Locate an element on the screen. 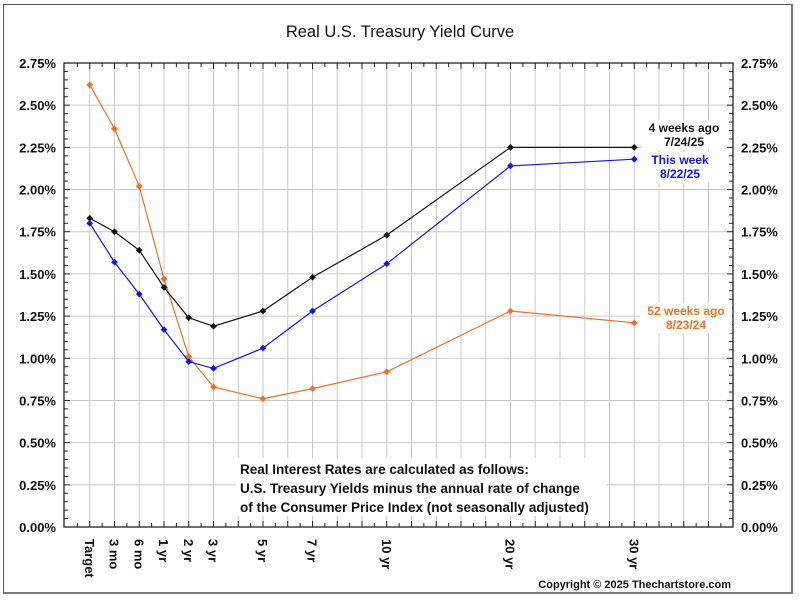  series-label-date: 8/23/24 is located at coordinates (686, 325).